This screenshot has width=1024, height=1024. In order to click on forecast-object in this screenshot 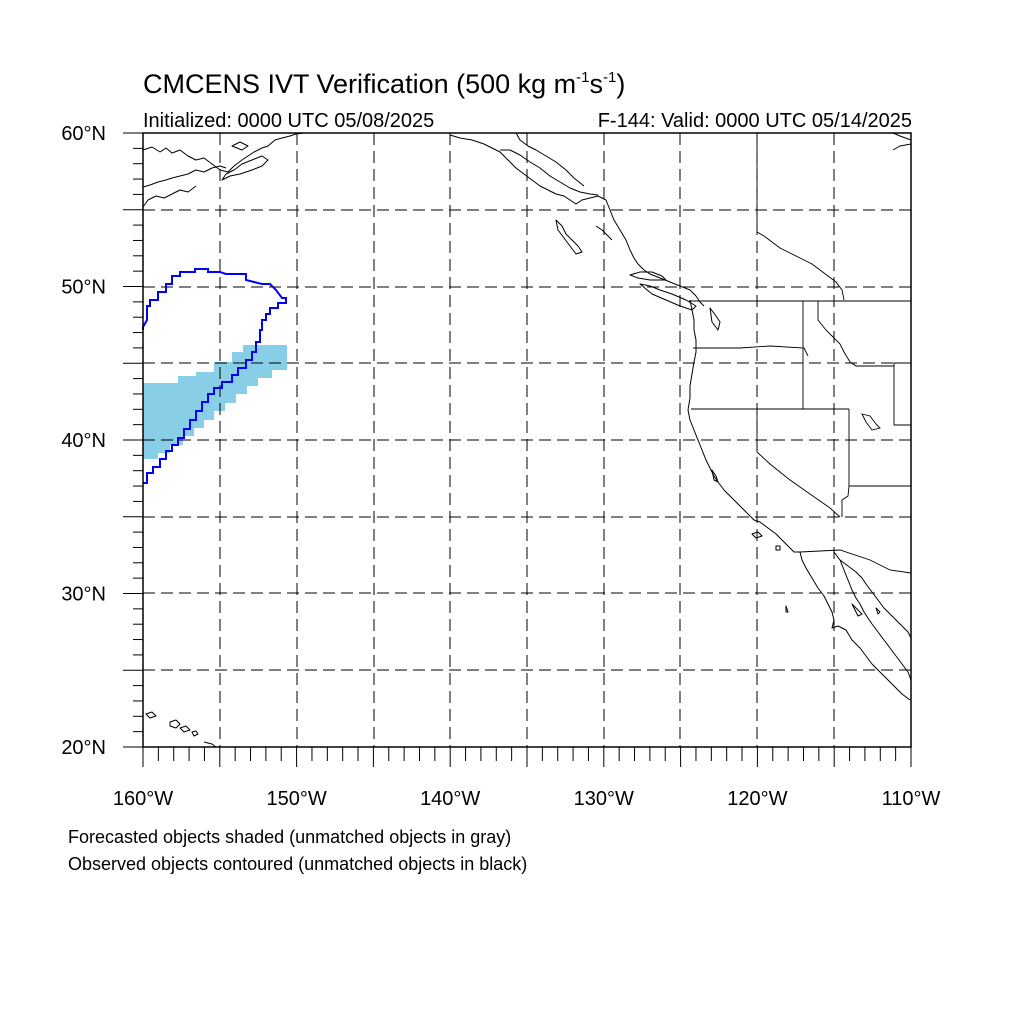, I will do `click(215, 402)`.